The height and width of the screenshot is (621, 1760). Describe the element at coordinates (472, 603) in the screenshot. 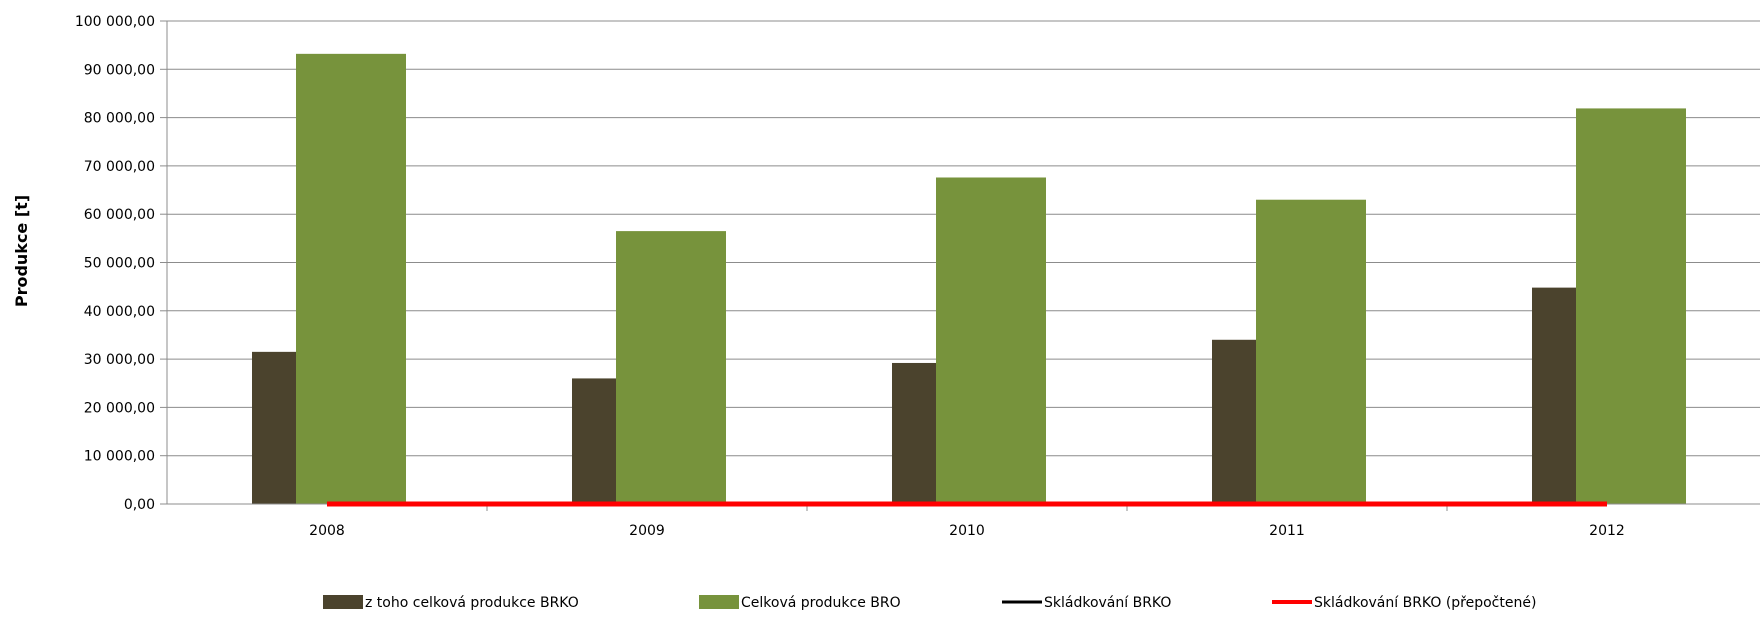

I see `legend-label: z toho celková produkce BRKO` at that location.